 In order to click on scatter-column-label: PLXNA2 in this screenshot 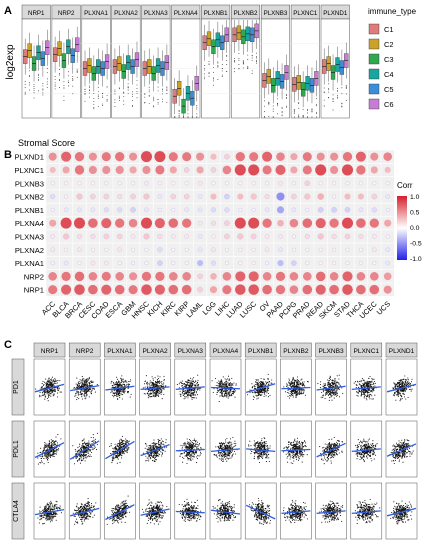, I will do `click(155, 351)`.